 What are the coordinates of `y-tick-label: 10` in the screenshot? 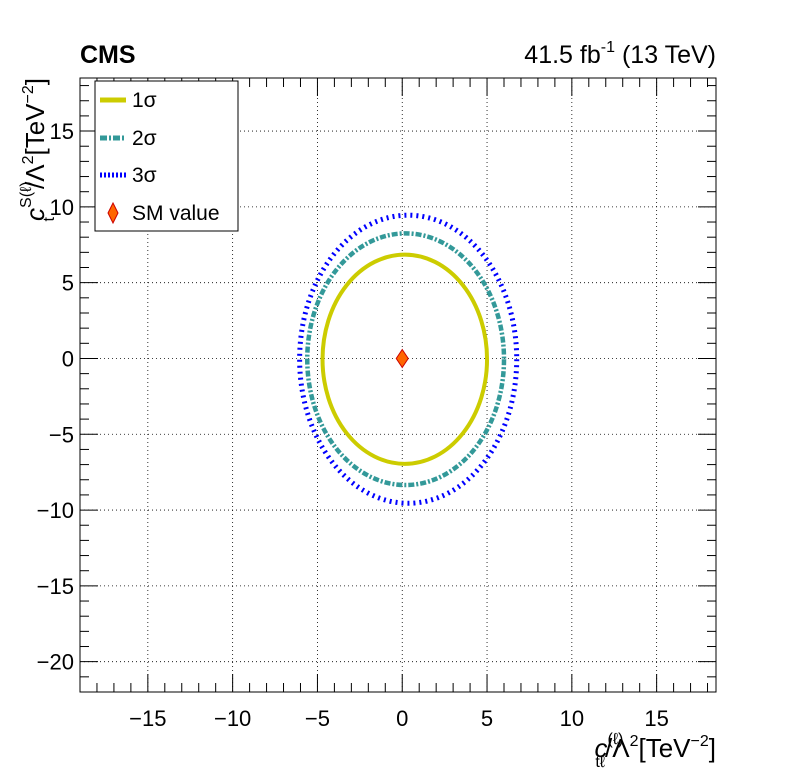 It's located at (62, 207).